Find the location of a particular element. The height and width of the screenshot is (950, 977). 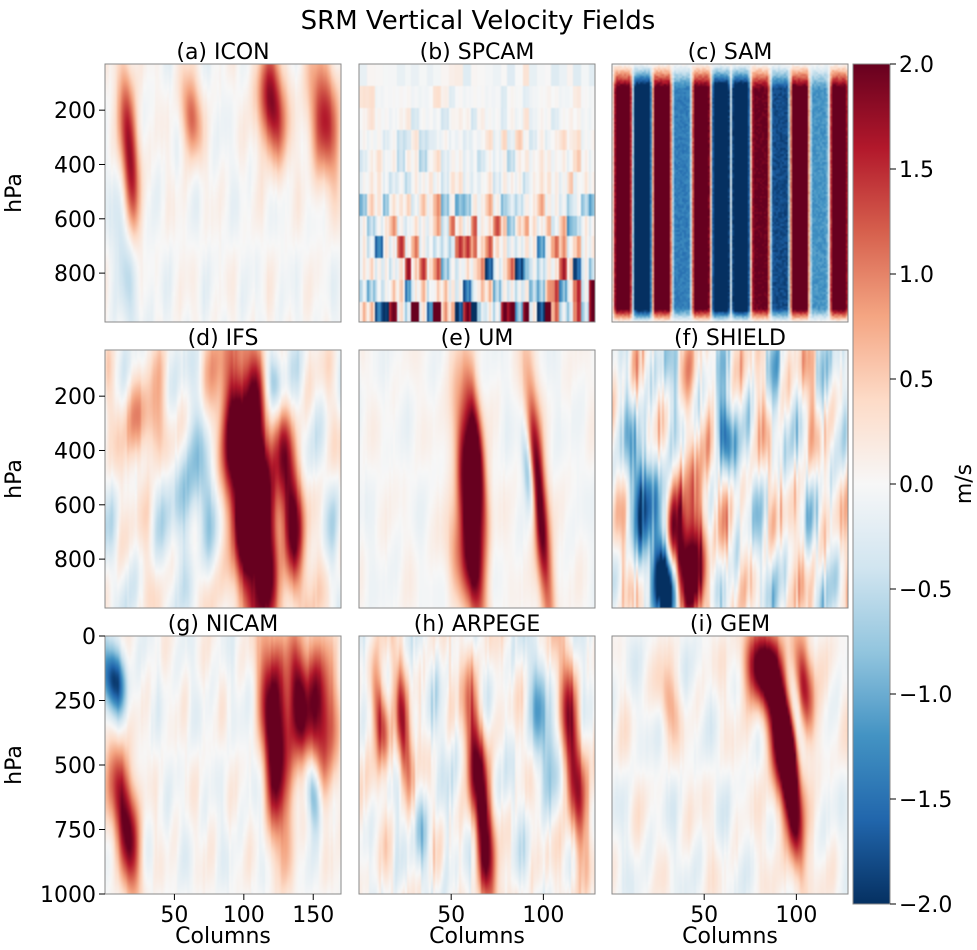

colorbar-tick-label: 0.0 is located at coordinates (916, 485).